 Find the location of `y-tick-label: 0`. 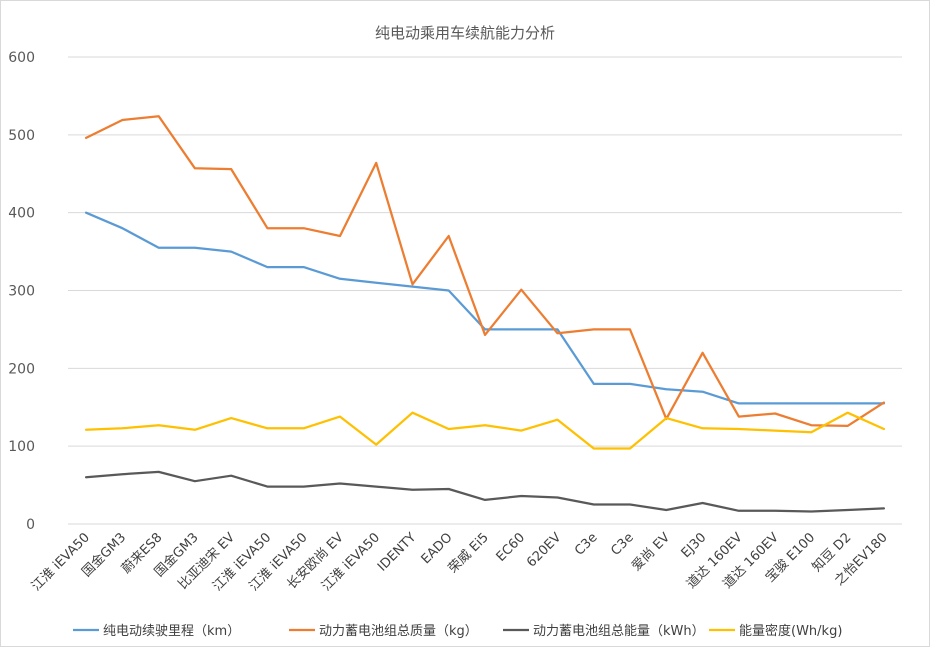

y-tick-label: 0 is located at coordinates (30, 525).